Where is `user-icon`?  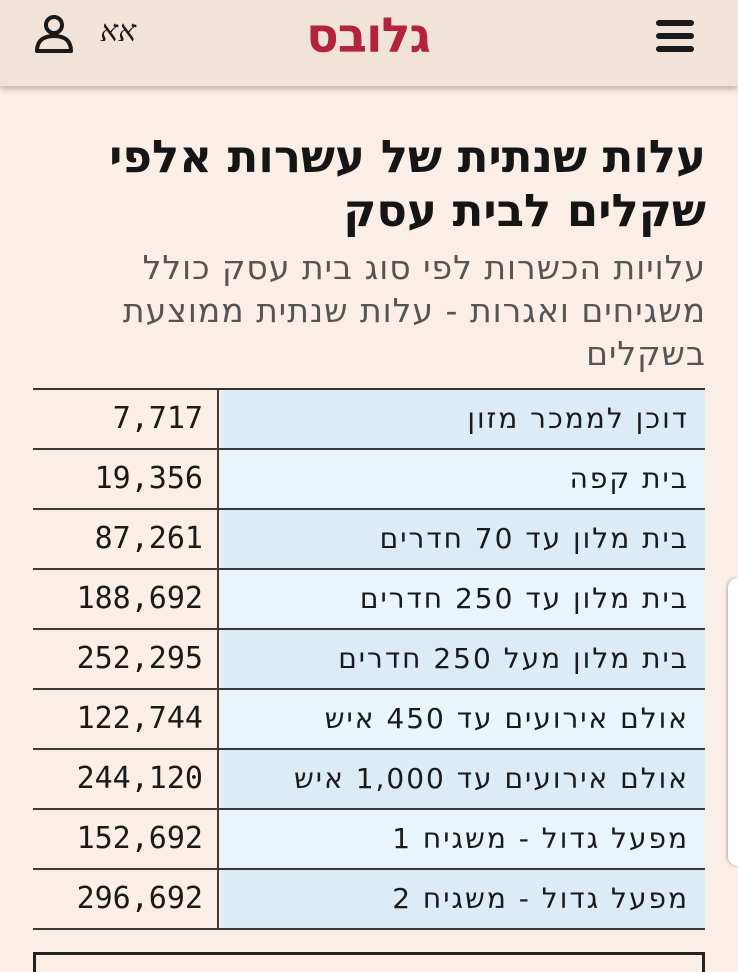 user-icon is located at coordinates (54, 34).